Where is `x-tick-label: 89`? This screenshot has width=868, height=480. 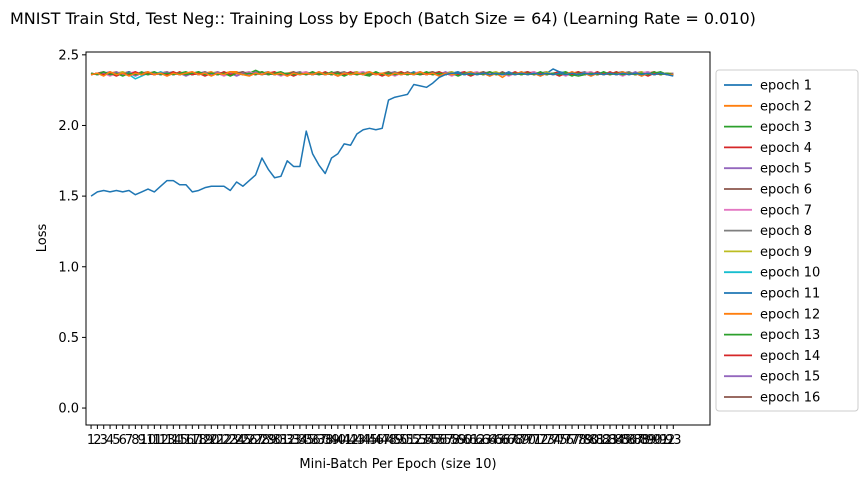 x-tick-label: 89 is located at coordinates (648, 440).